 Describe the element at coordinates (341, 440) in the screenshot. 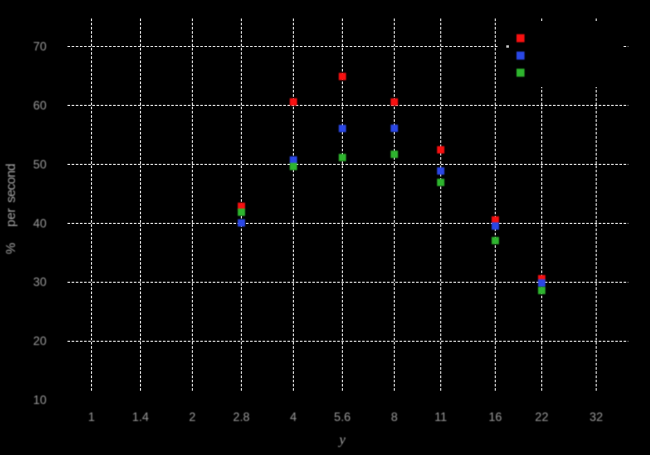

I see `svg-text: y` at that location.